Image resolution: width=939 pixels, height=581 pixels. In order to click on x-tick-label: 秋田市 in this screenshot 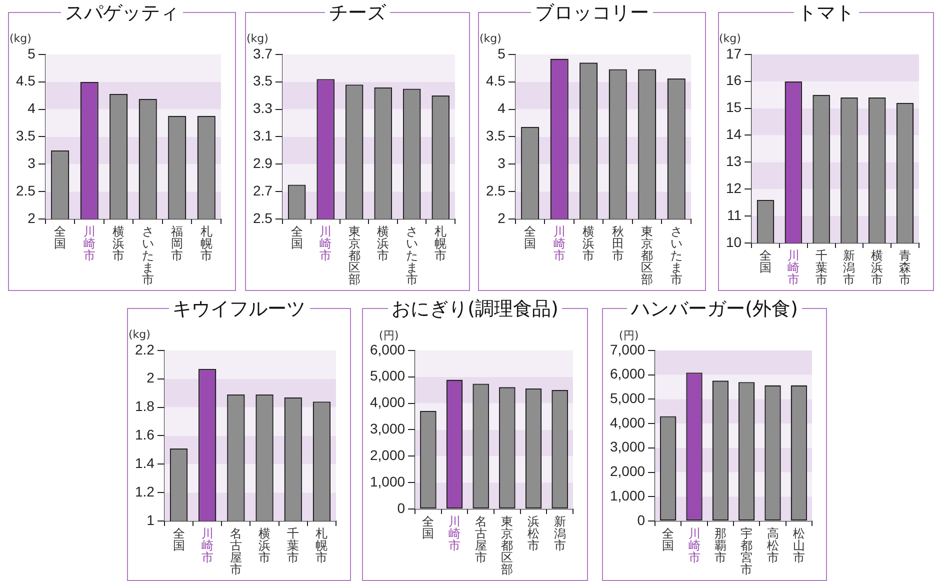, I will do `click(618, 243)`.